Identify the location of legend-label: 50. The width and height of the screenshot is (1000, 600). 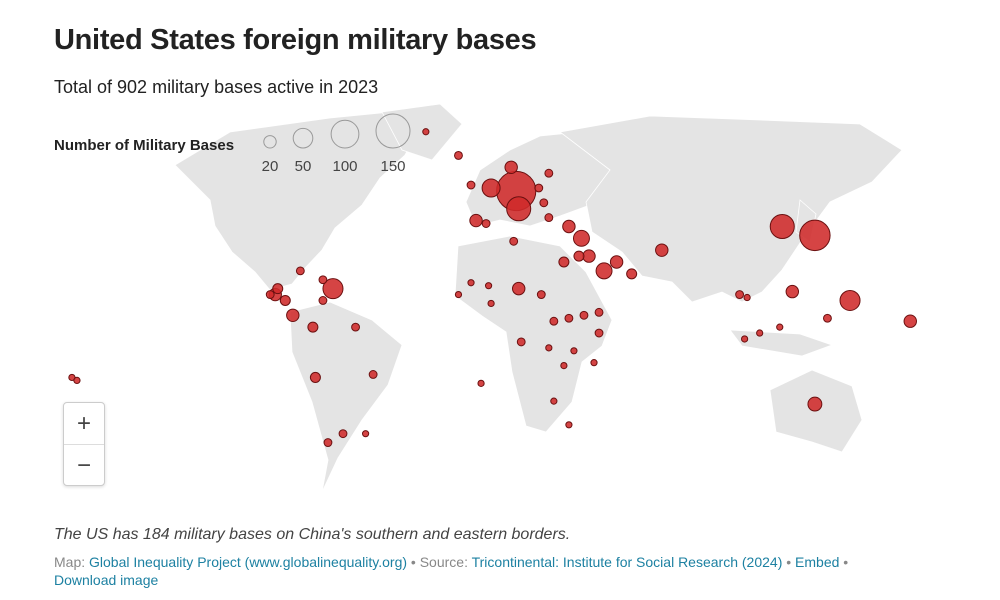
(303, 166).